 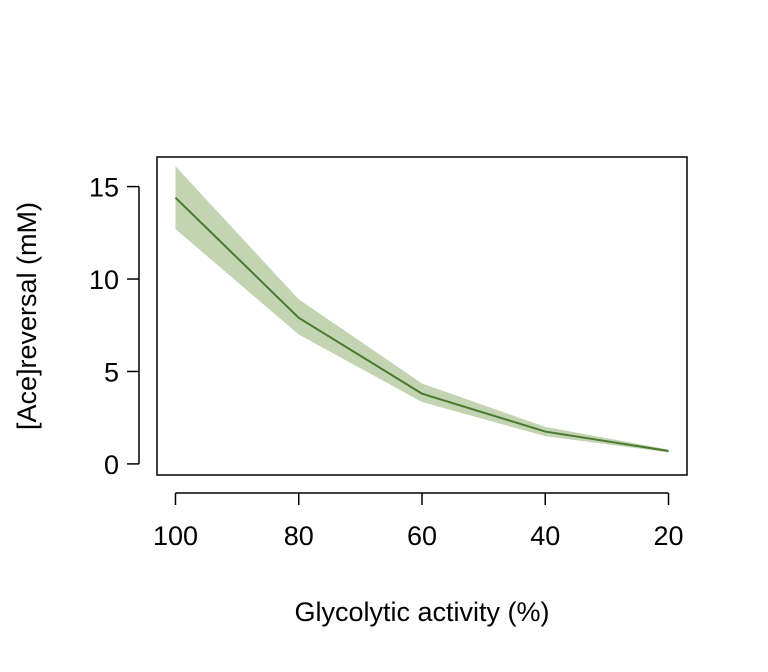 I want to click on y-axis: 0 5 10 15, so click(x=114, y=326).